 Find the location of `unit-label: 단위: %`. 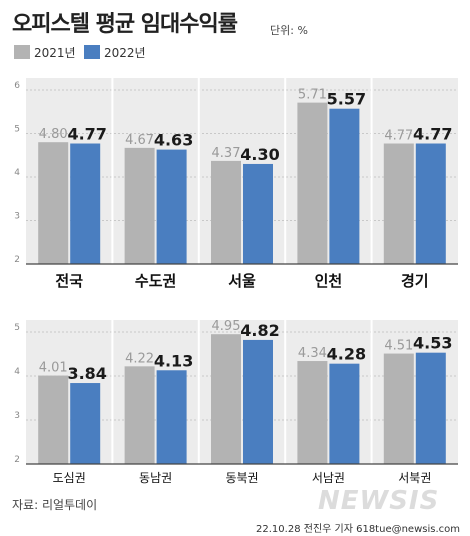

unit-label: 단위: % is located at coordinates (289, 30).